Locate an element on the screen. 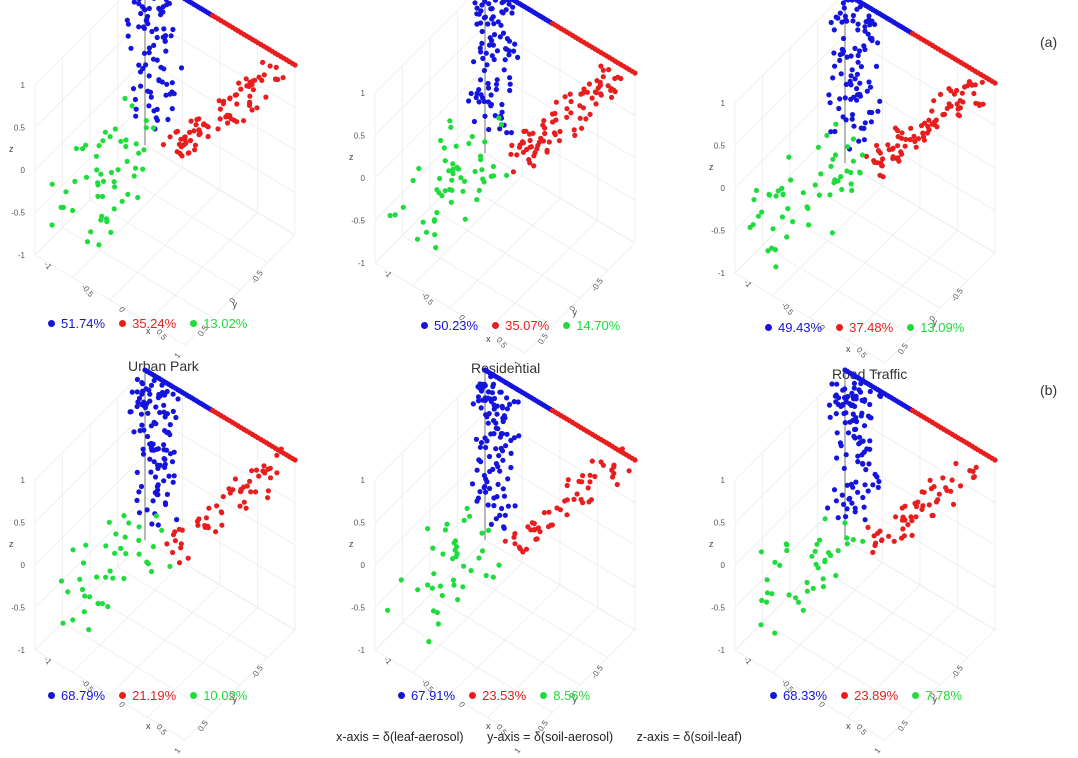 This screenshot has width=1078, height=758. z-tick-label: 0 is located at coordinates (723, 565).